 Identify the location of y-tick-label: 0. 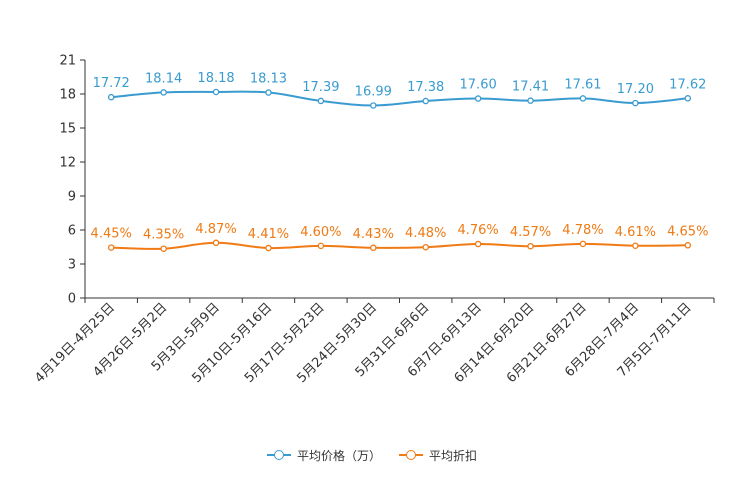
(72, 299).